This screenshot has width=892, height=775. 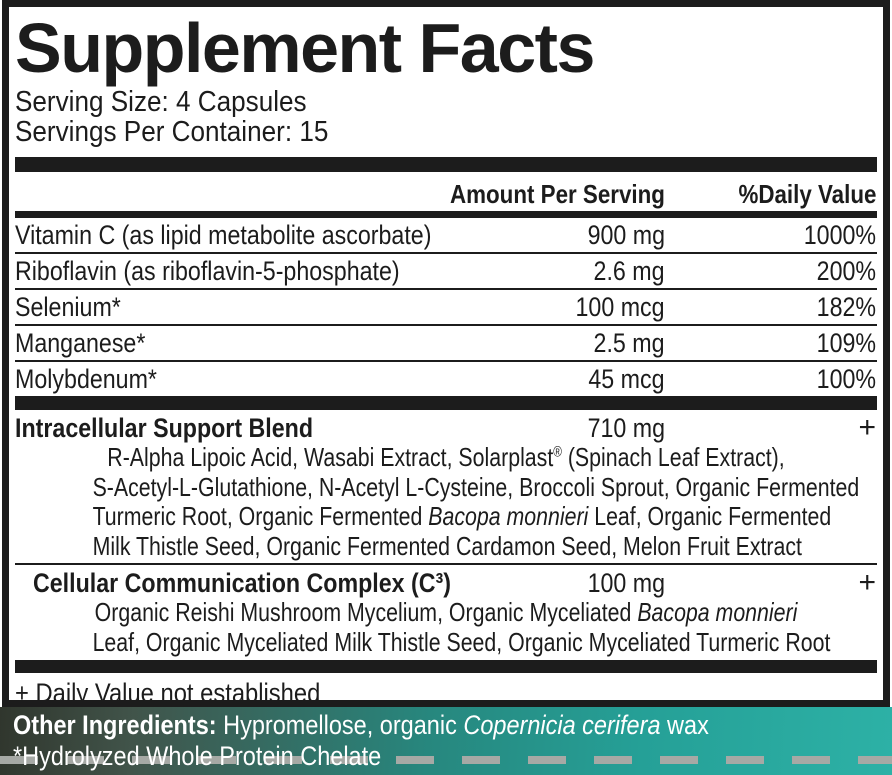 What do you see at coordinates (446, 190) in the screenshot?
I see `table-header-row: Amount Per Serving %Daily Value` at bounding box center [446, 190].